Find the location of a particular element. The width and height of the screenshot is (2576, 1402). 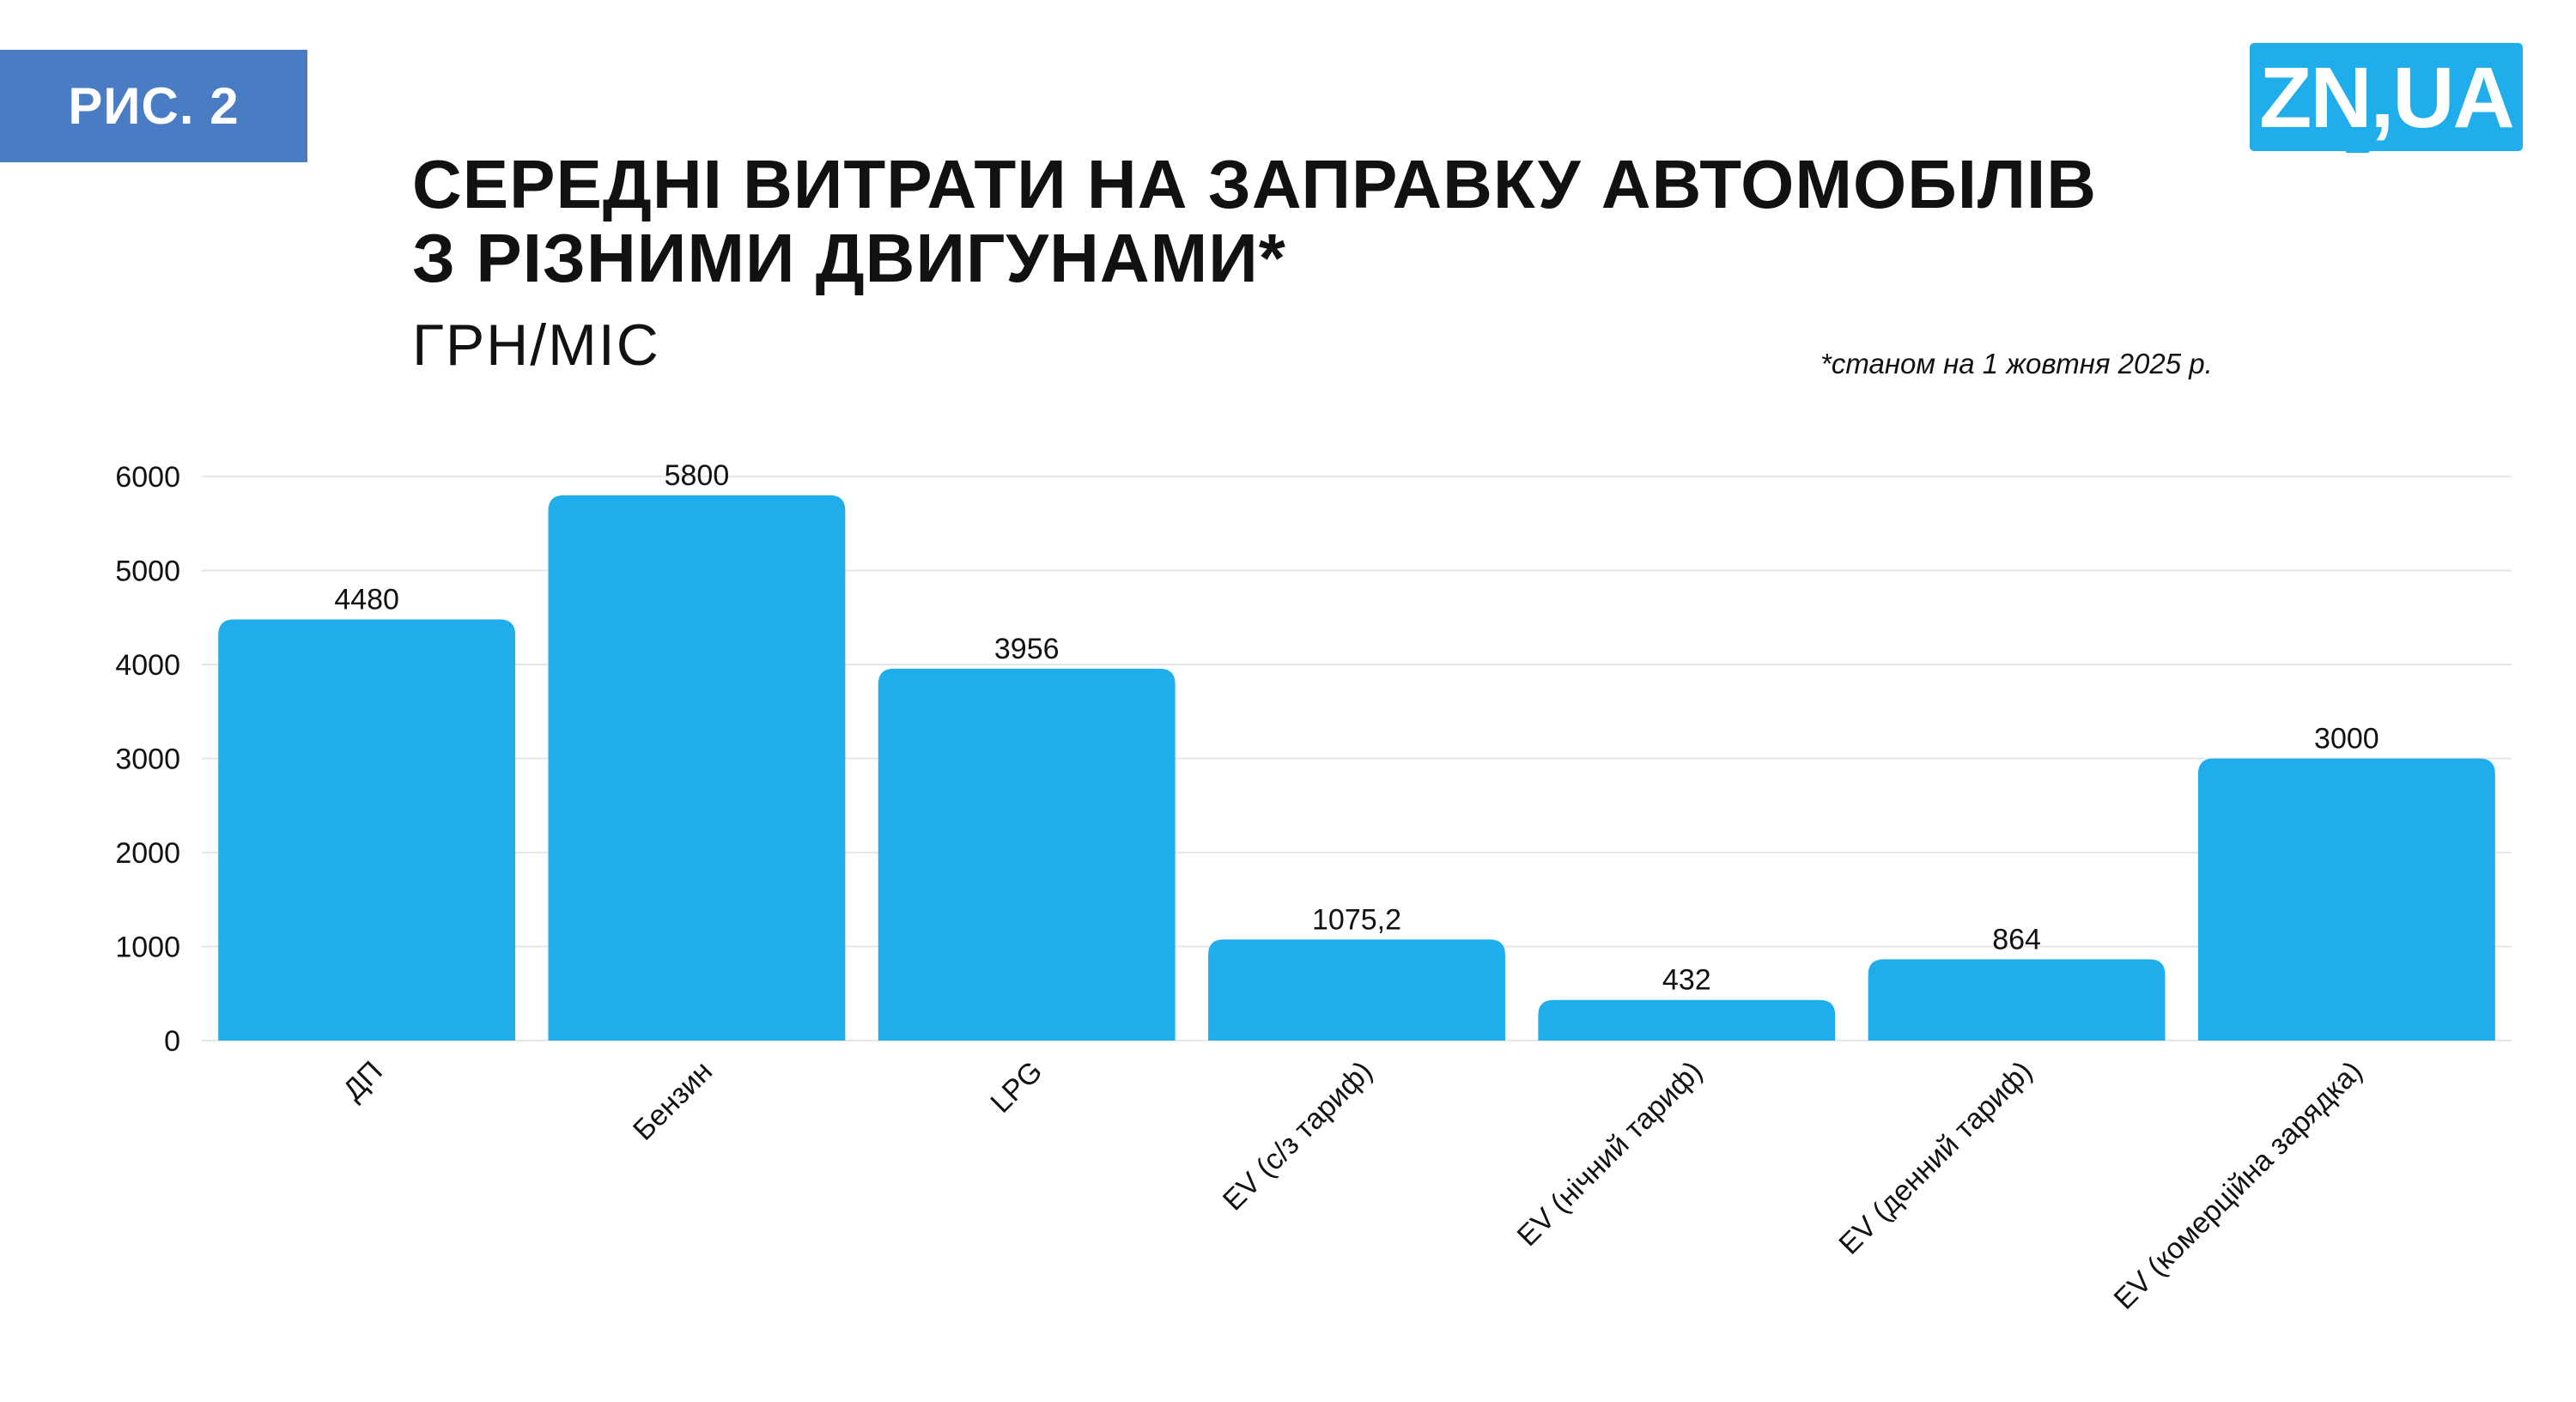

x-tick-label: ДП is located at coordinates (362, 1081).